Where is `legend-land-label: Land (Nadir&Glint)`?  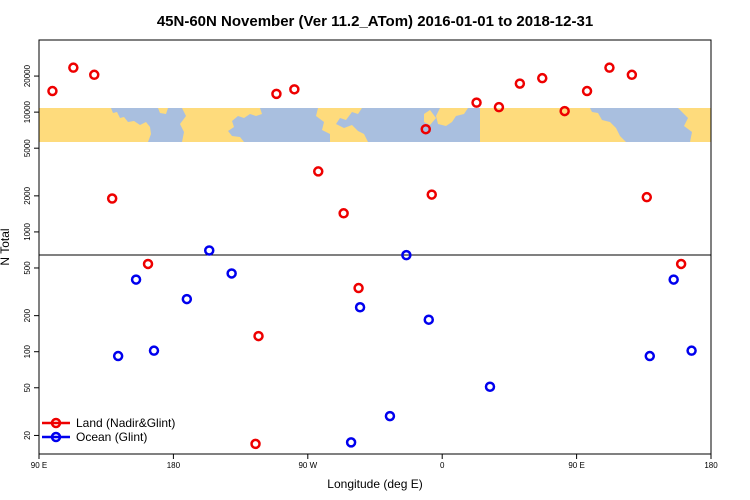
legend-land-label: Land (Nadir&Glint) is located at coordinates (125, 423).